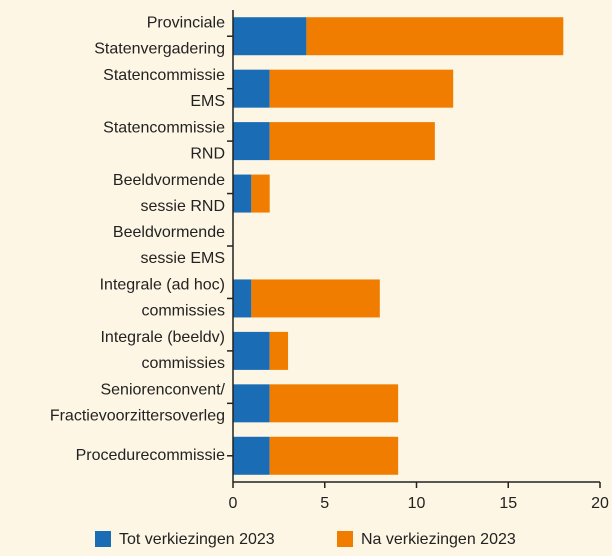  What do you see at coordinates (508, 503) in the screenshot?
I see `x-tick-label: 15` at bounding box center [508, 503].